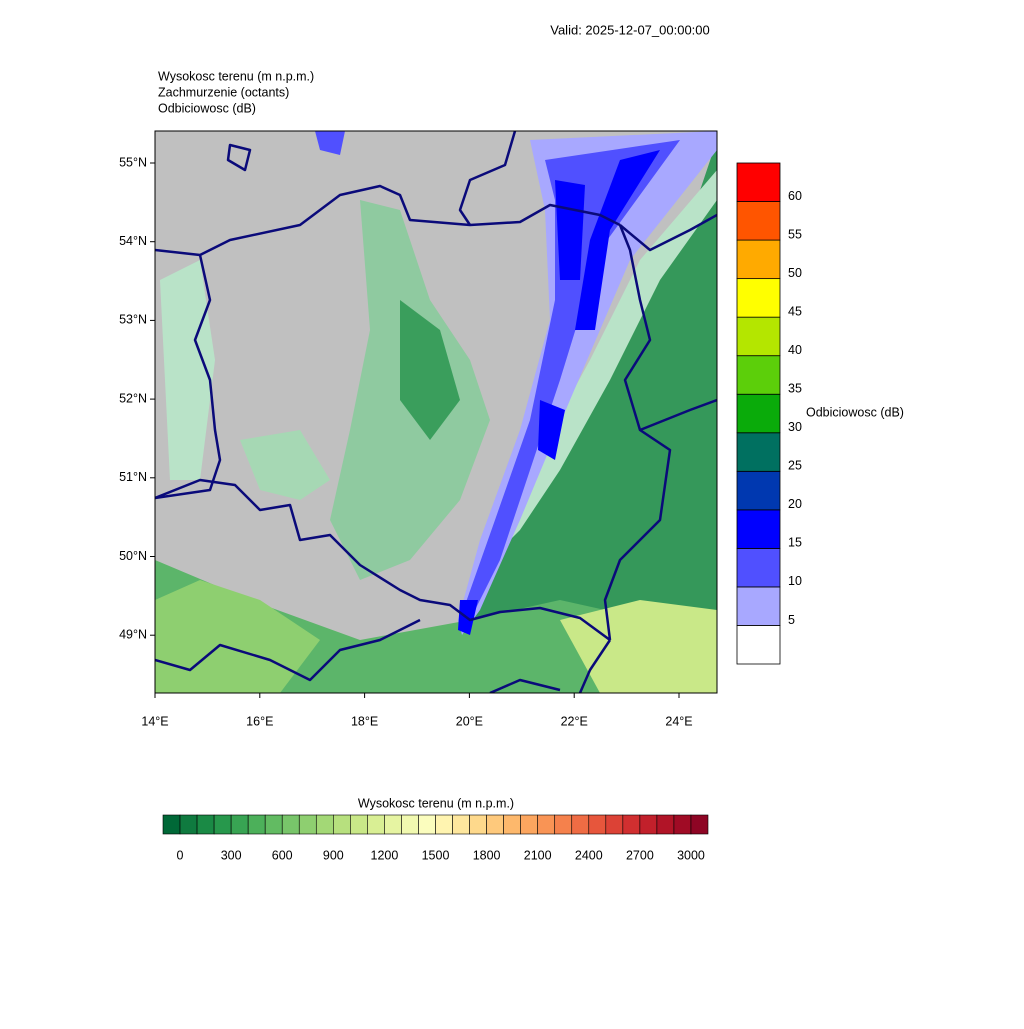 Image resolution: width=1024 pixels, height=1029 pixels. What do you see at coordinates (795, 234) in the screenshot?
I see `reflectivity-label: 55` at bounding box center [795, 234].